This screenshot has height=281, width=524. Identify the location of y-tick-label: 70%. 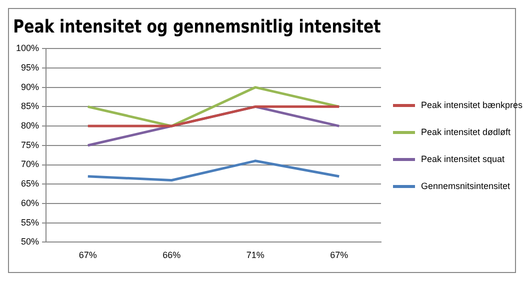
(30, 164).